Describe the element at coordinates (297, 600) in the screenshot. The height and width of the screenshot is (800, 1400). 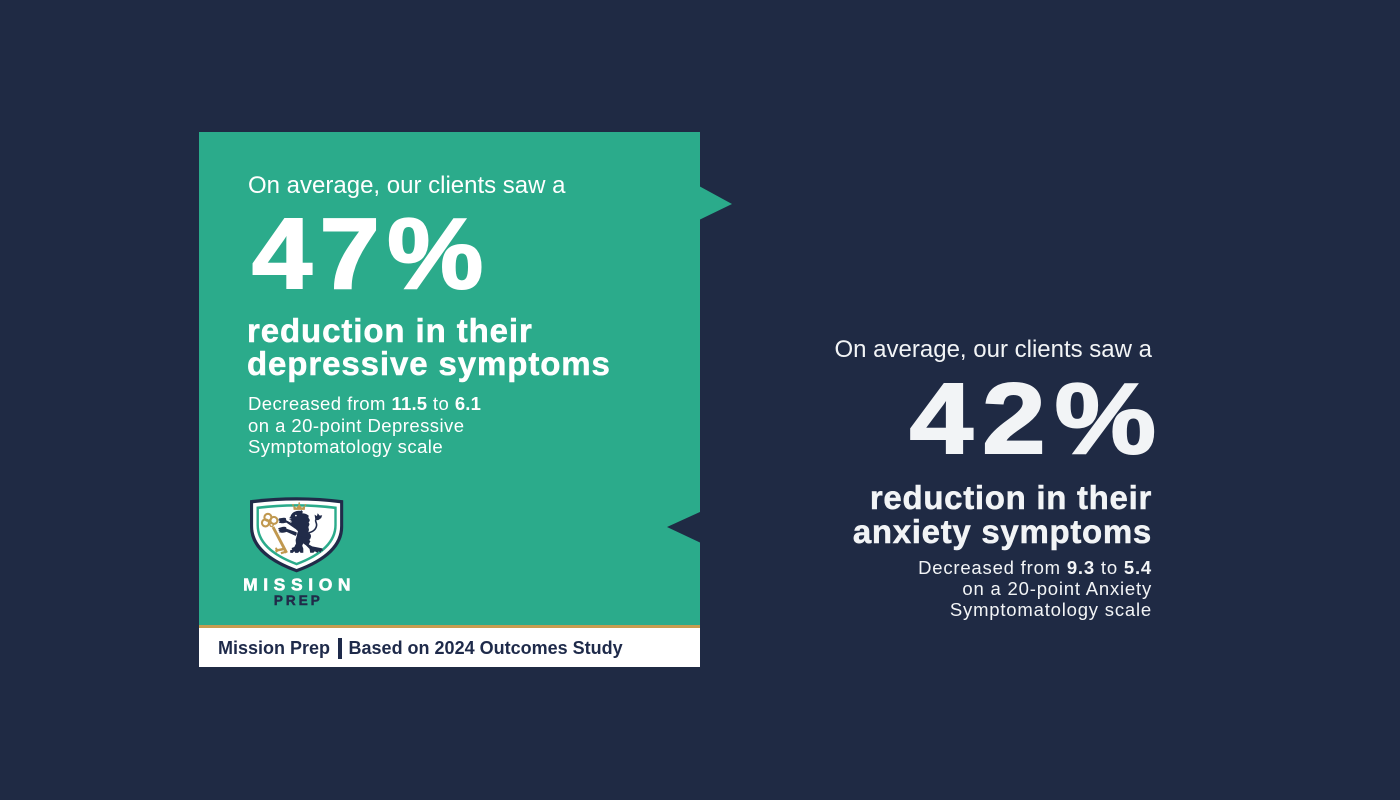
I see `svg-text: PREP` at that location.